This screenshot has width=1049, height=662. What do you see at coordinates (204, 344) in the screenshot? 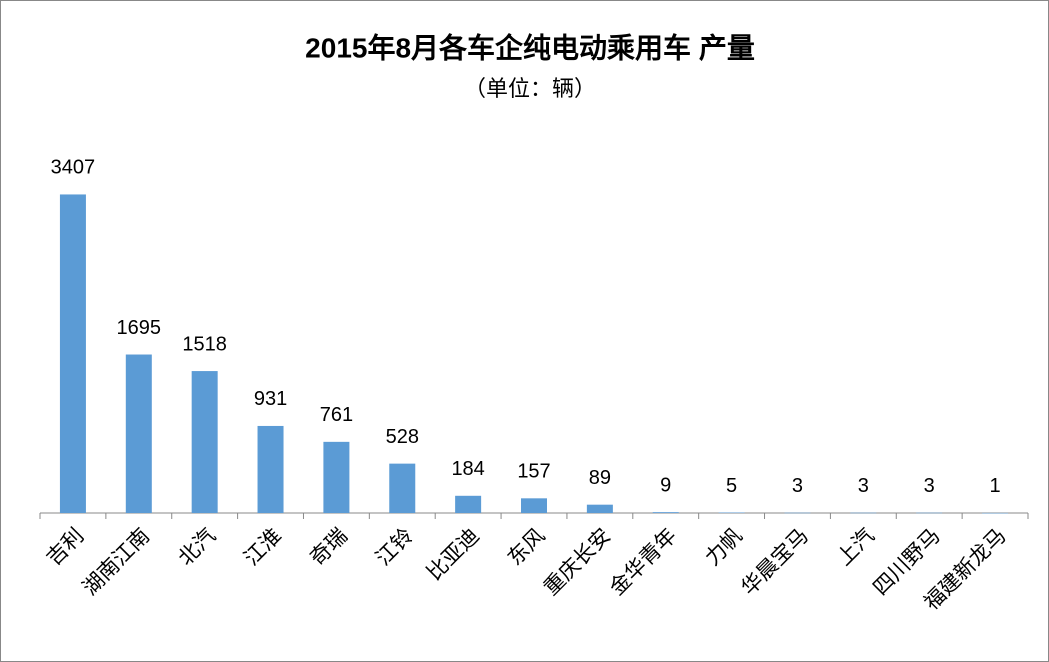
I see `data-label: 1518` at bounding box center [204, 344].